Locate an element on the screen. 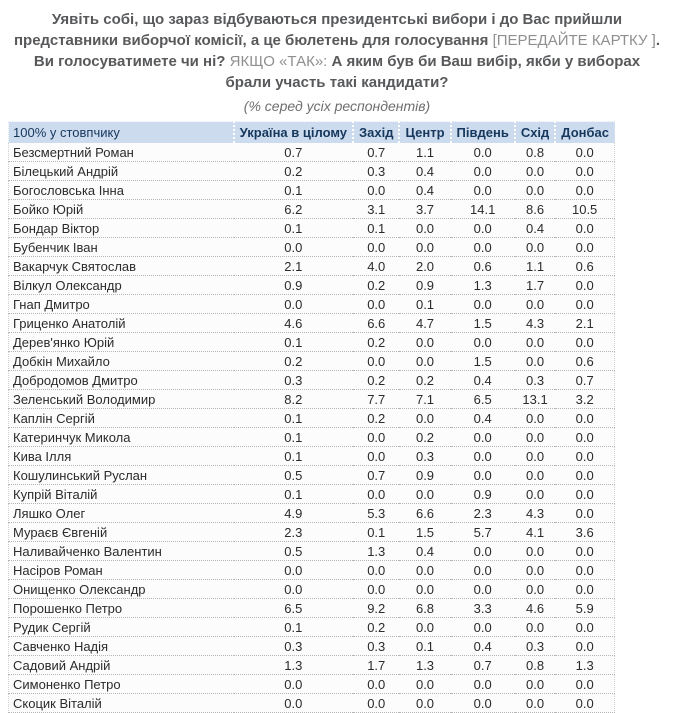  candidate-name-cell: Порошенко Петро is located at coordinates (120, 608).